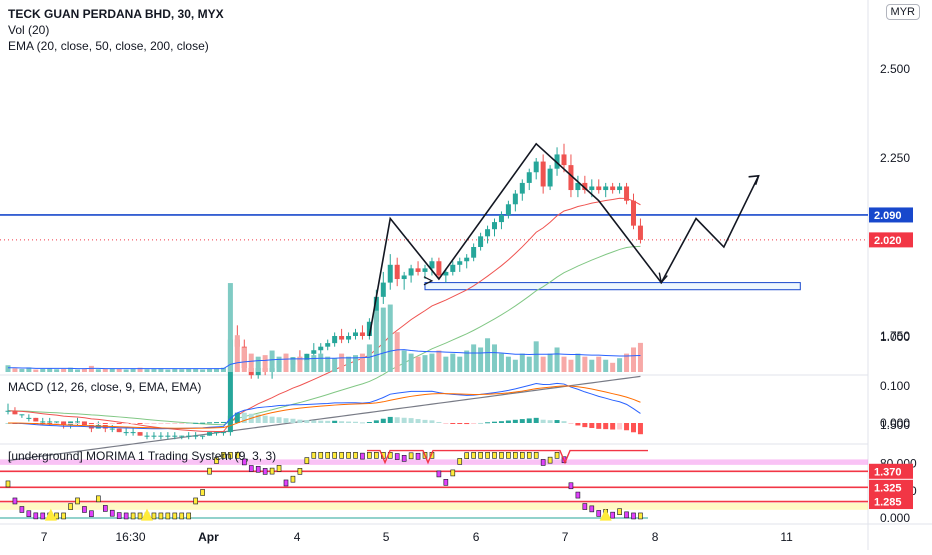 The height and width of the screenshot is (555, 932). I want to click on price-axis-tick: 2.250, so click(895, 158).